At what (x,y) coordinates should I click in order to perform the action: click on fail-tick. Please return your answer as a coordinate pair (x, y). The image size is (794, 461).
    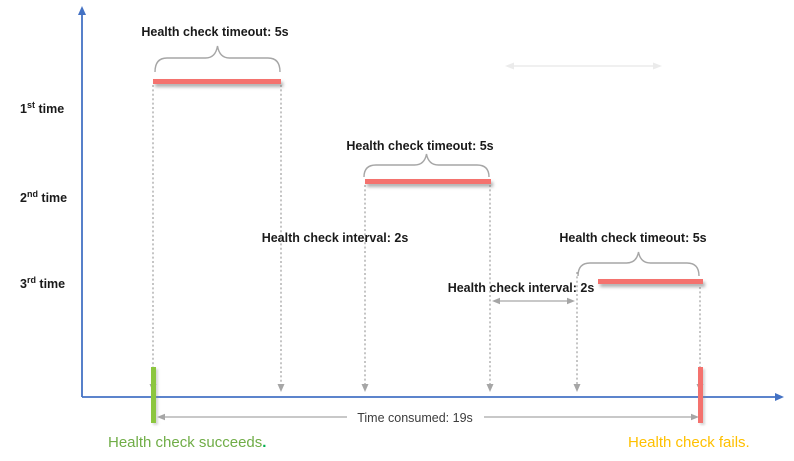
    Looking at the image, I should click on (700, 395).